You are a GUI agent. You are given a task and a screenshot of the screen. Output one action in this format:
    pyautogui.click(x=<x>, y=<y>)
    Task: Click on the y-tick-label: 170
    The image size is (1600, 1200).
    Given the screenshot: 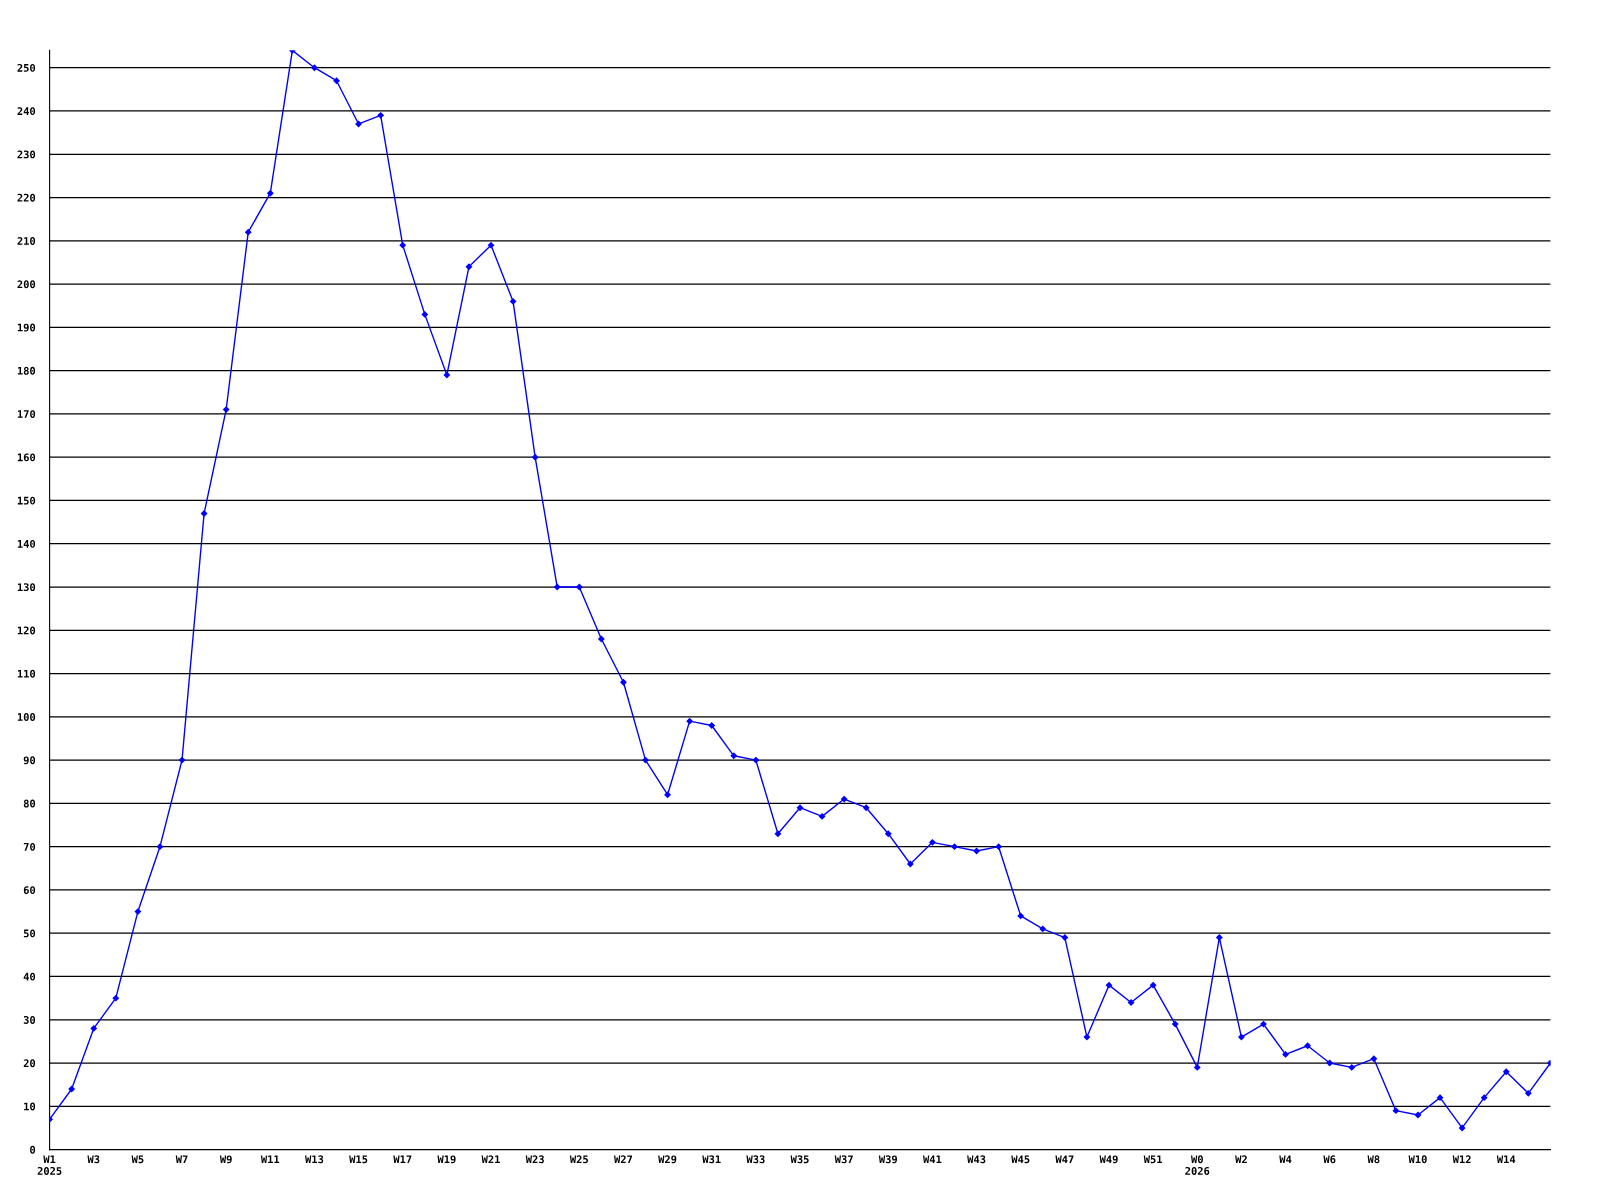 What is the action you would take?
    pyautogui.click(x=26, y=414)
    